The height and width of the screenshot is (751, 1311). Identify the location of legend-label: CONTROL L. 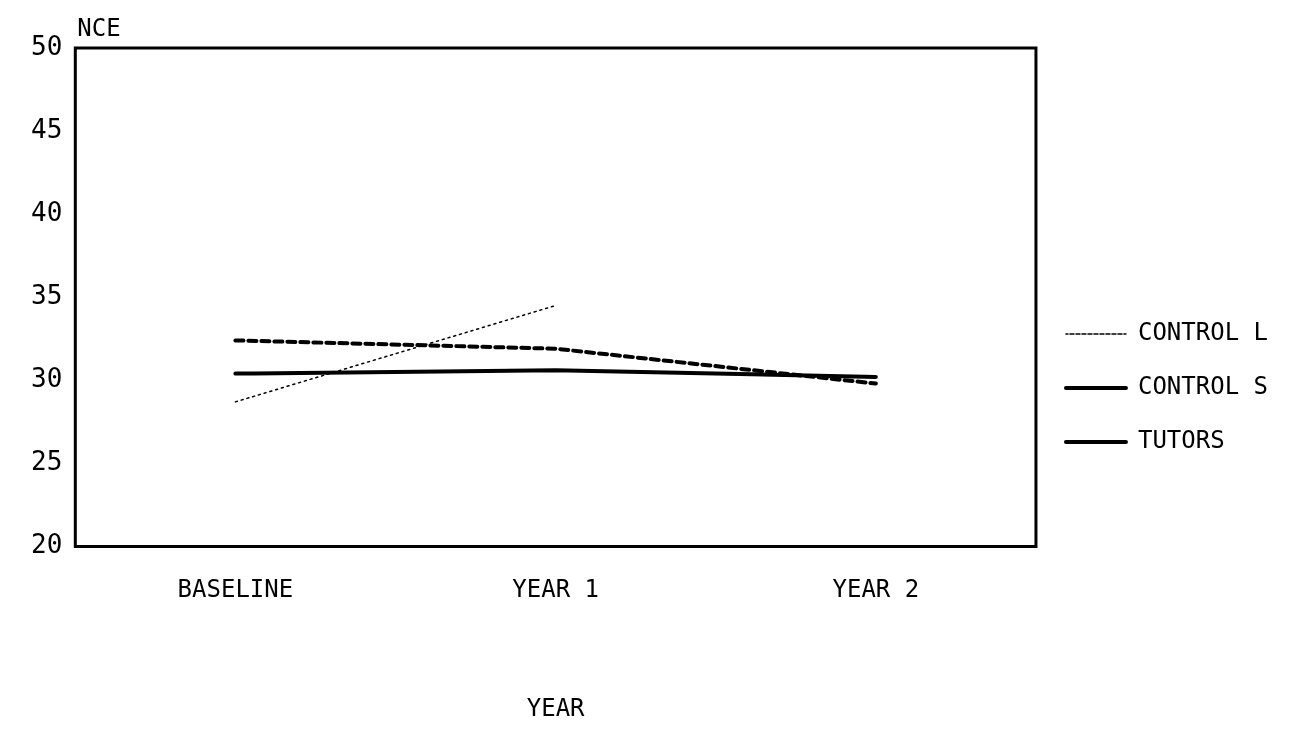
(1202, 332).